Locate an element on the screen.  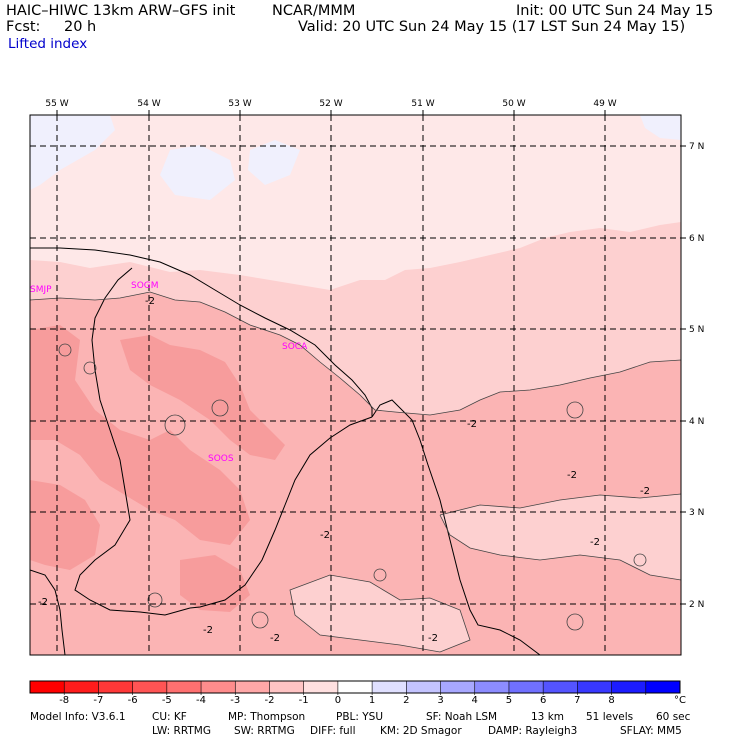
lat-label: 7 N is located at coordinates (696, 147).